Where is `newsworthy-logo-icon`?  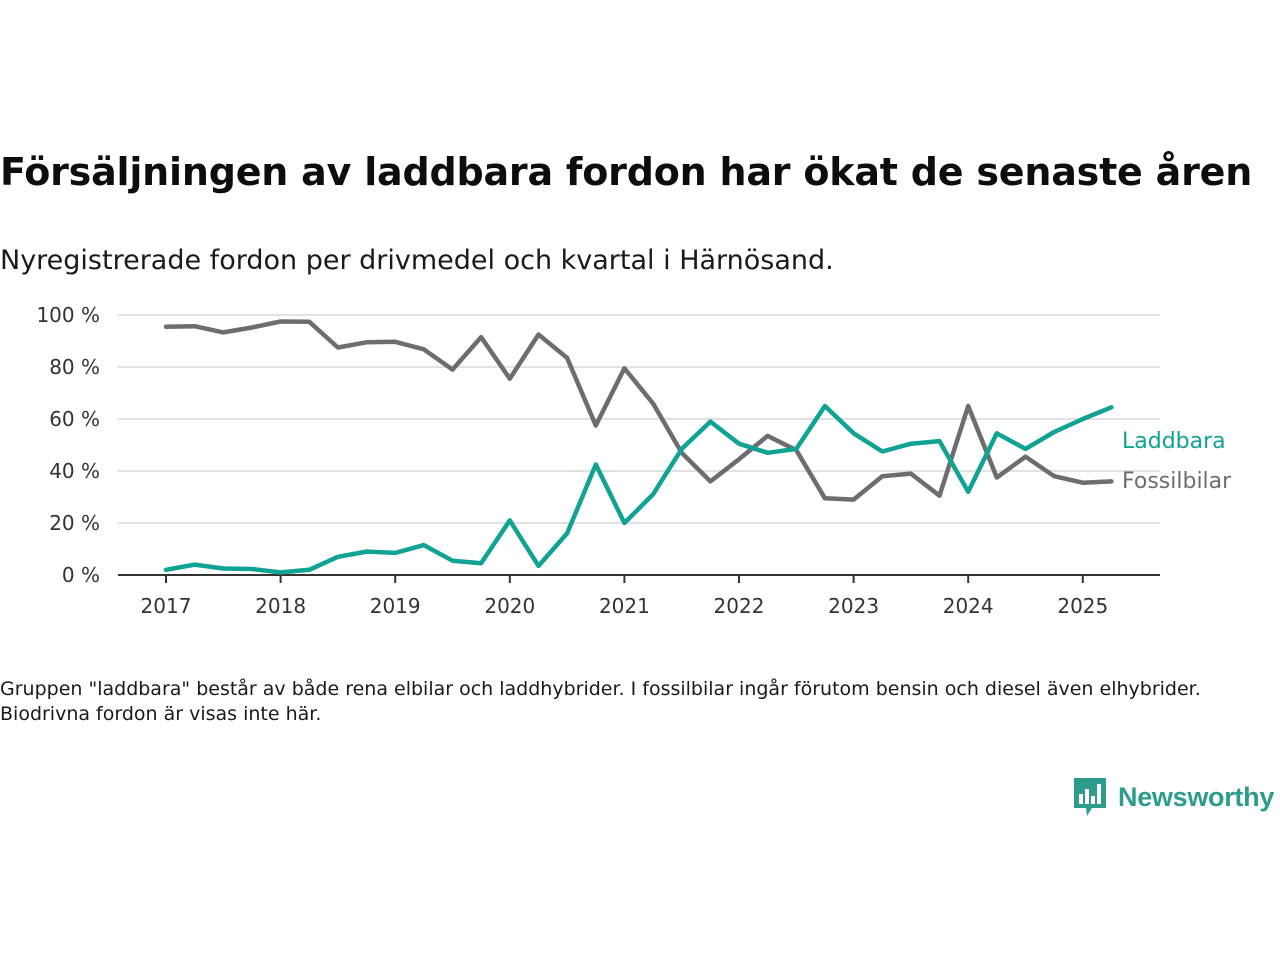 newsworthy-logo-icon is located at coordinates (1090, 797).